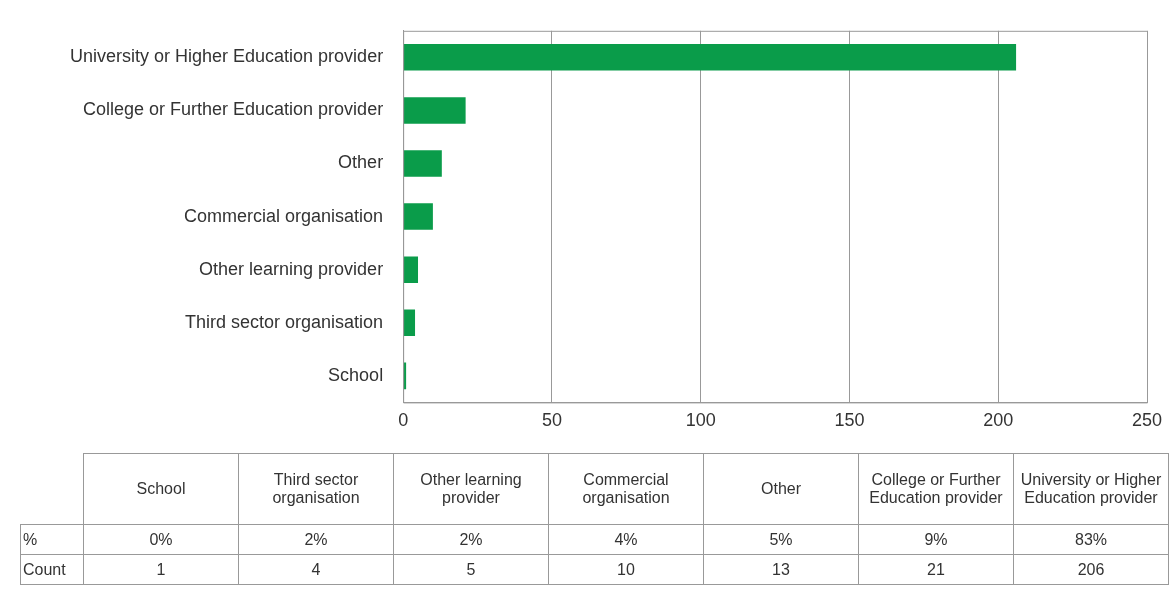 This screenshot has height=589, width=1172. What do you see at coordinates (551, 420) in the screenshot?
I see `x-tick-label: 50` at bounding box center [551, 420].